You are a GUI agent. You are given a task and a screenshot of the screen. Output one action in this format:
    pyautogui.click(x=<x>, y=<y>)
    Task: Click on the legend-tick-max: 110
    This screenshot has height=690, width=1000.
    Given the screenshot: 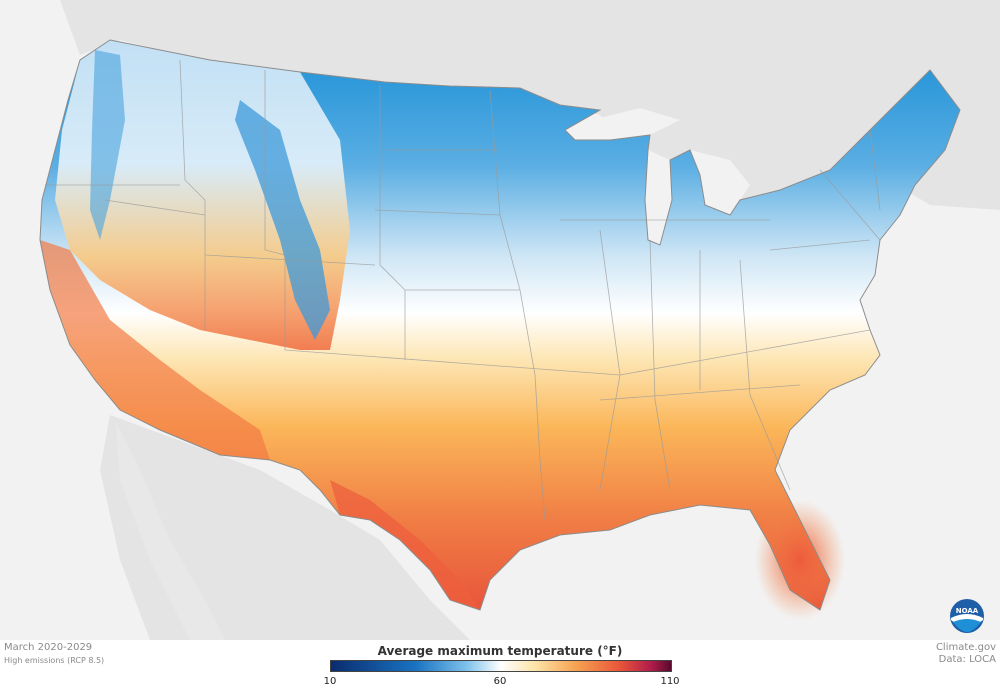 What is the action you would take?
    pyautogui.click(x=670, y=681)
    